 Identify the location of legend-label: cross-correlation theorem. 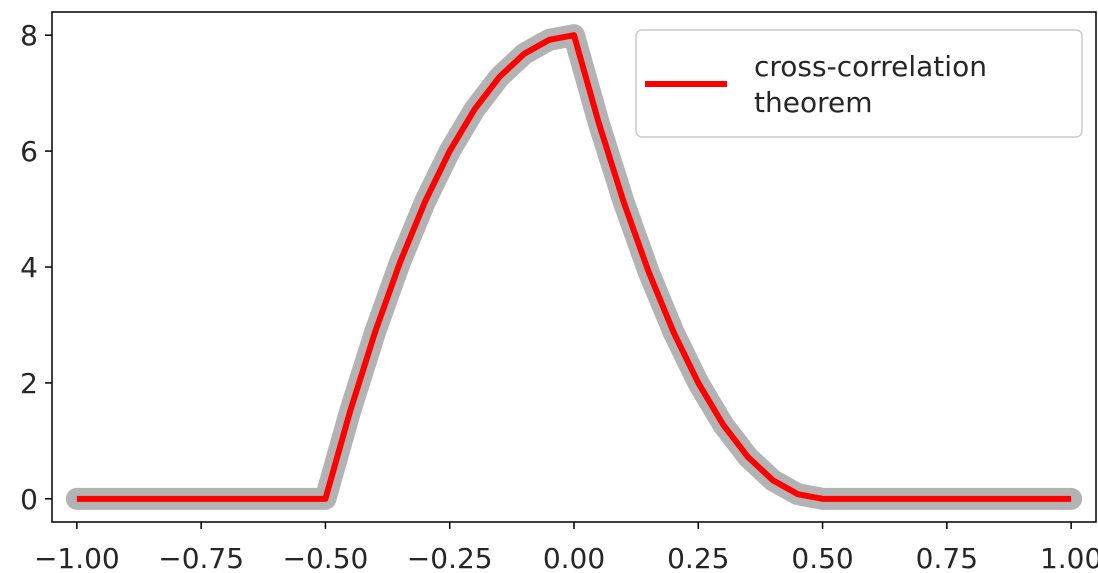
(870, 84).